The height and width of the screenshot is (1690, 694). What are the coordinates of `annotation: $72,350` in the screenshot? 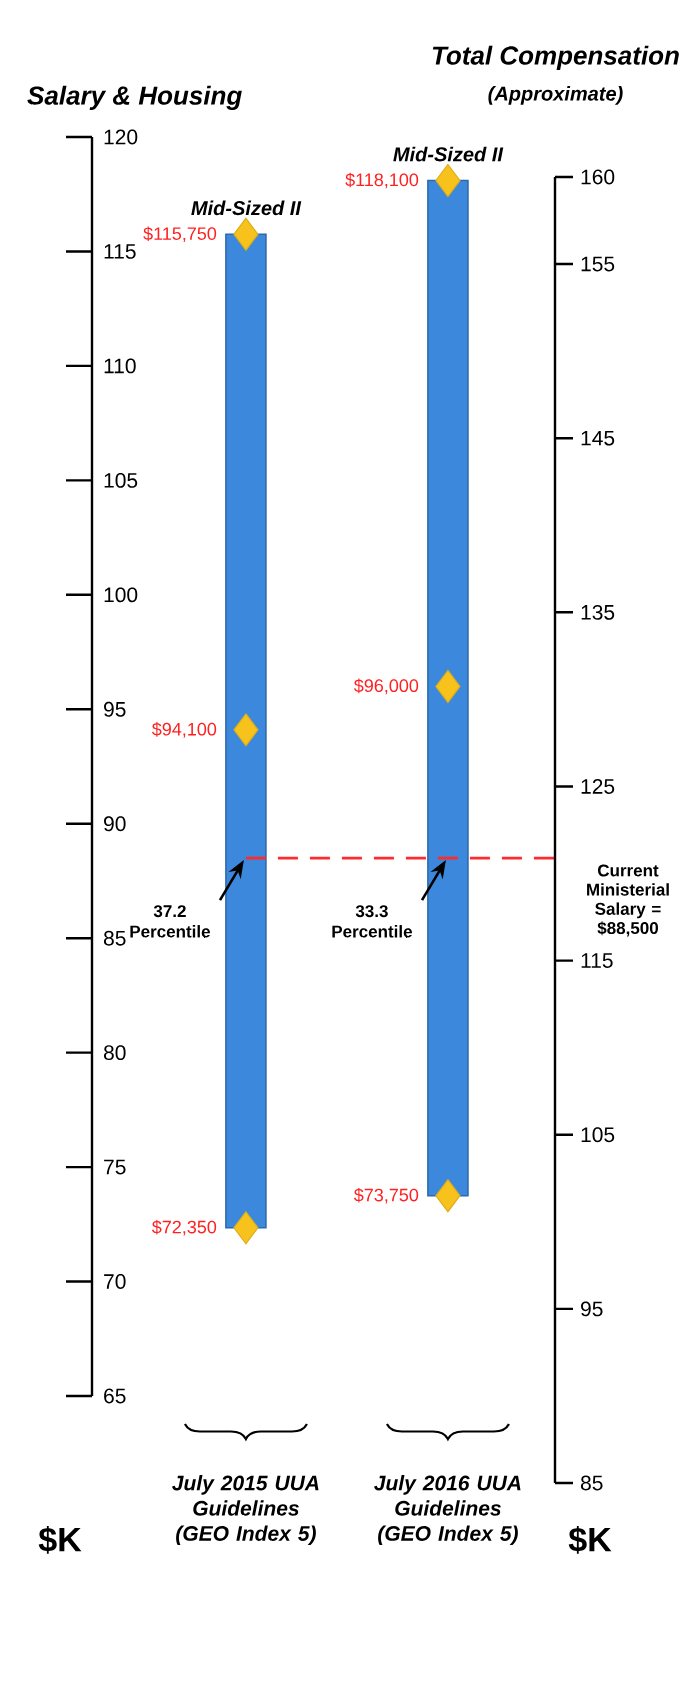 It's located at (184, 1227).